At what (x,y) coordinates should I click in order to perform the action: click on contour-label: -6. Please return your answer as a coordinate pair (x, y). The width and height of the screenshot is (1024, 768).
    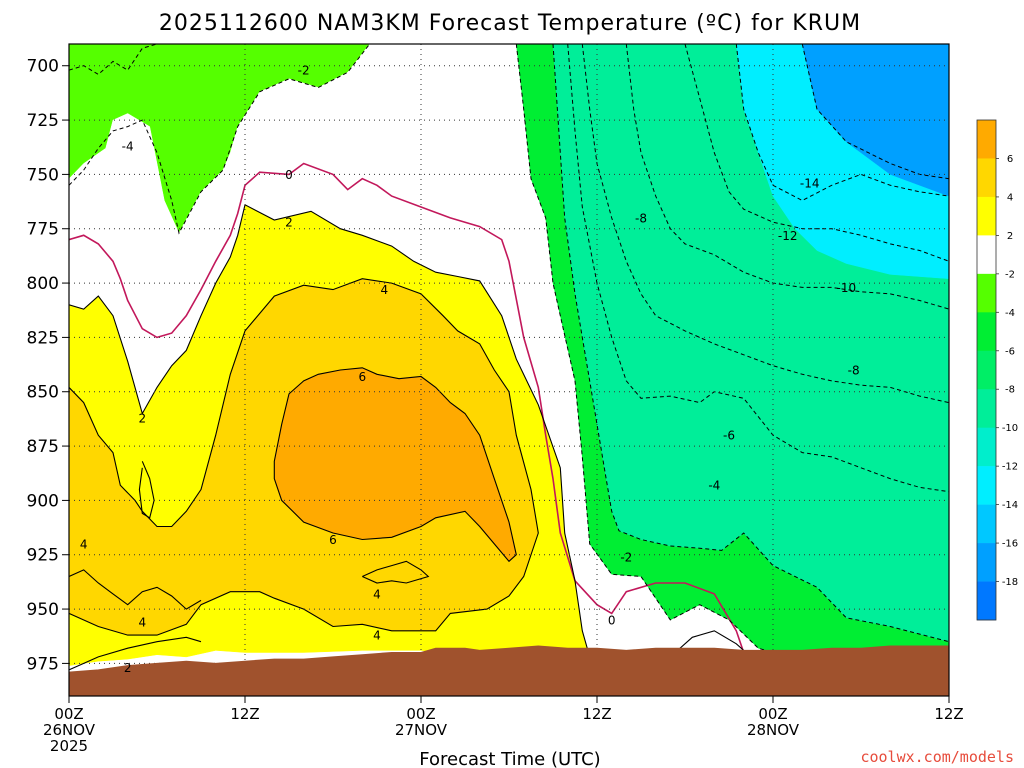
    Looking at the image, I should click on (729, 436).